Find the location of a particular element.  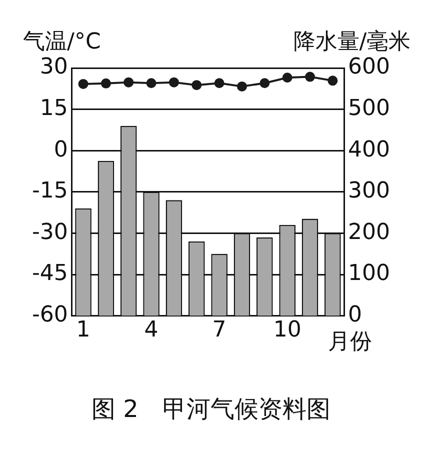

y-tick-label: 0 is located at coordinates (61, 149).